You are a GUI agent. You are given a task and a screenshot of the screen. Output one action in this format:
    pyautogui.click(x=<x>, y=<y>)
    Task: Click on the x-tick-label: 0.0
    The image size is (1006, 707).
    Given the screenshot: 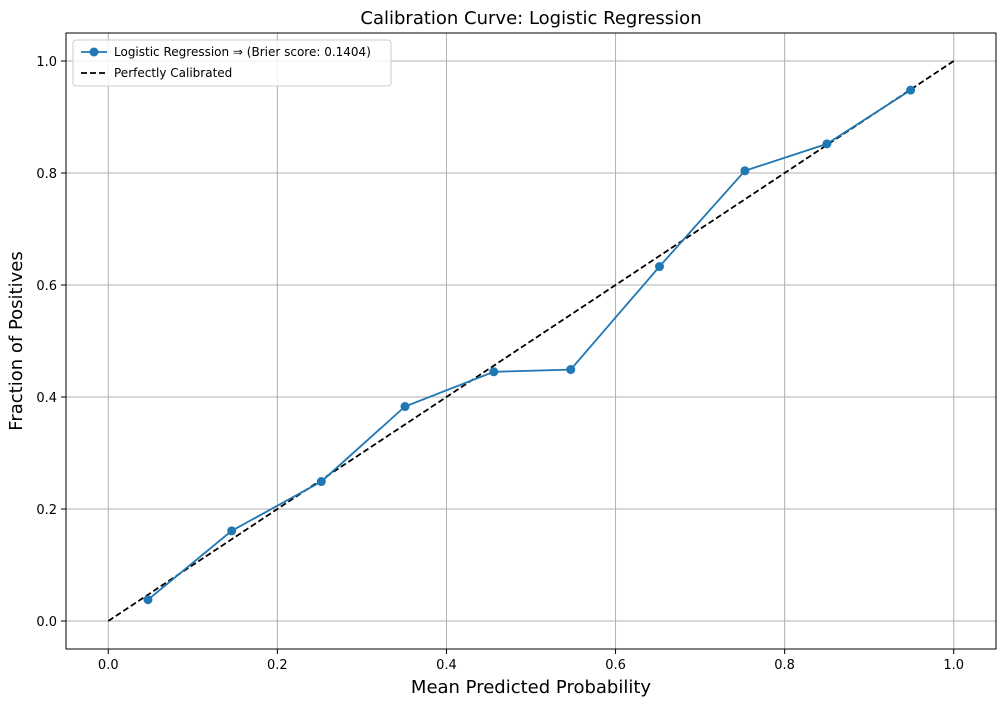 What is the action you would take?
    pyautogui.click(x=108, y=665)
    